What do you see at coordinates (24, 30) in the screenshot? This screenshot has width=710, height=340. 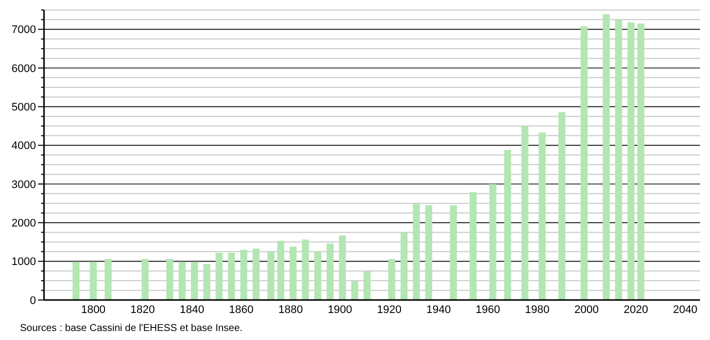 I see `y-tick-label: 7000` at bounding box center [24, 30].